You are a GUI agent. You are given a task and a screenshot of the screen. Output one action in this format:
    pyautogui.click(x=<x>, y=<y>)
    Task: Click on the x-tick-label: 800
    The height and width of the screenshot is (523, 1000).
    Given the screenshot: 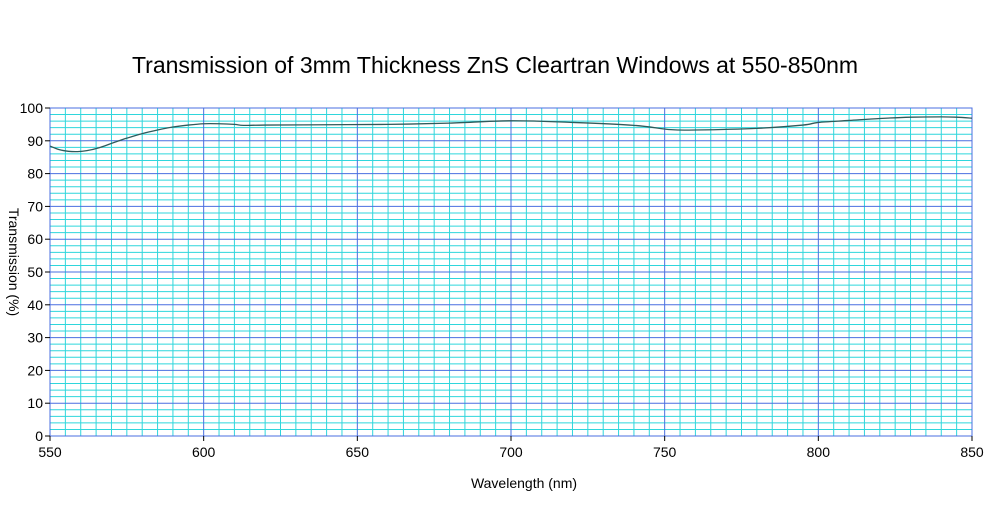 What is the action you would take?
    pyautogui.click(x=819, y=452)
    